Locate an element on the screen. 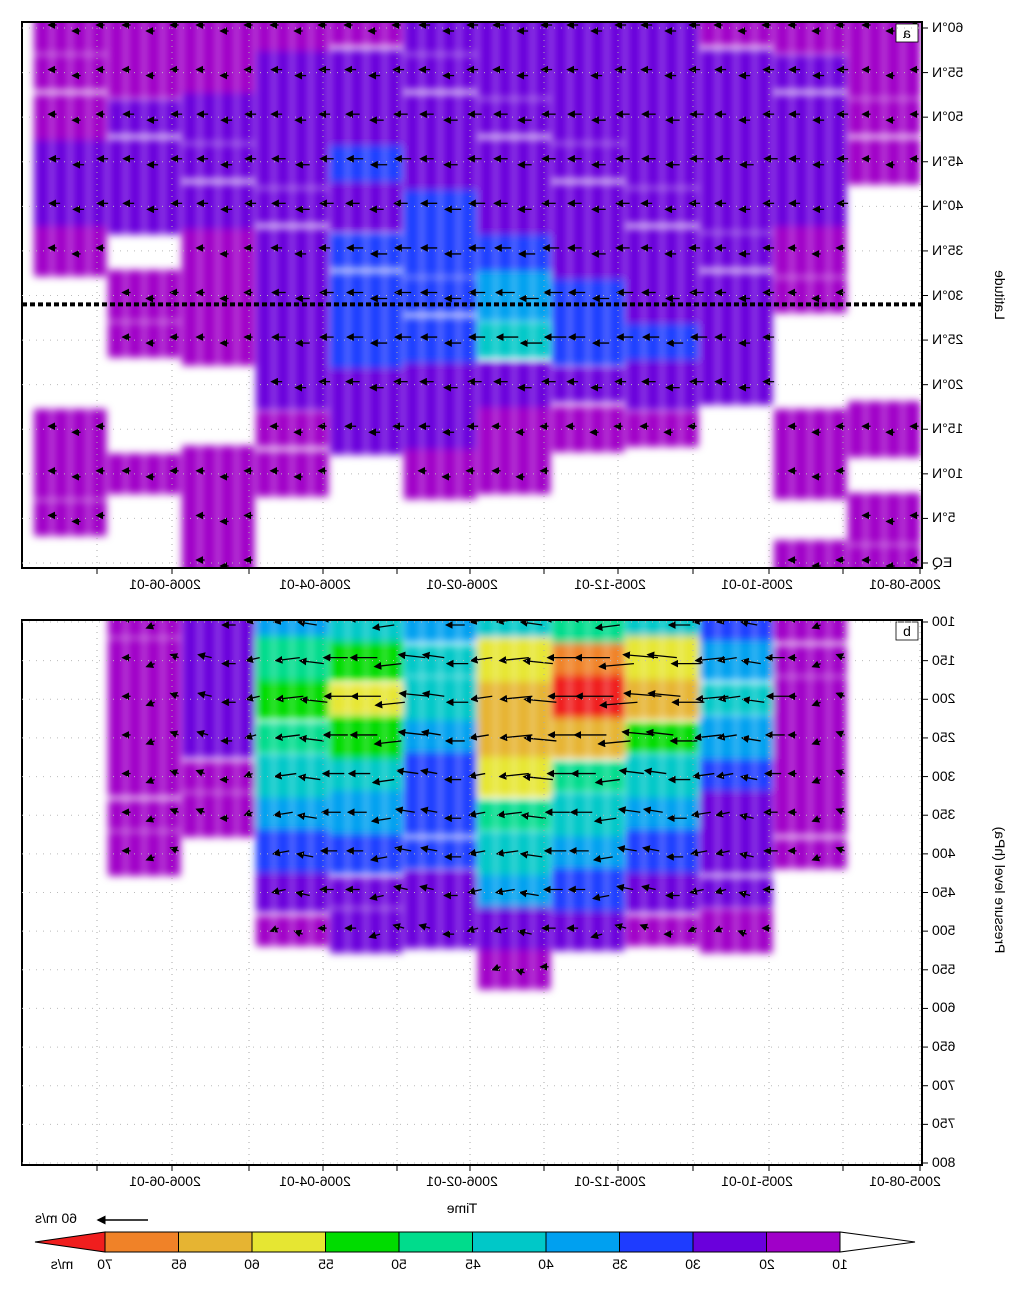  y-tick-label: EQ is located at coordinates (942, 562).